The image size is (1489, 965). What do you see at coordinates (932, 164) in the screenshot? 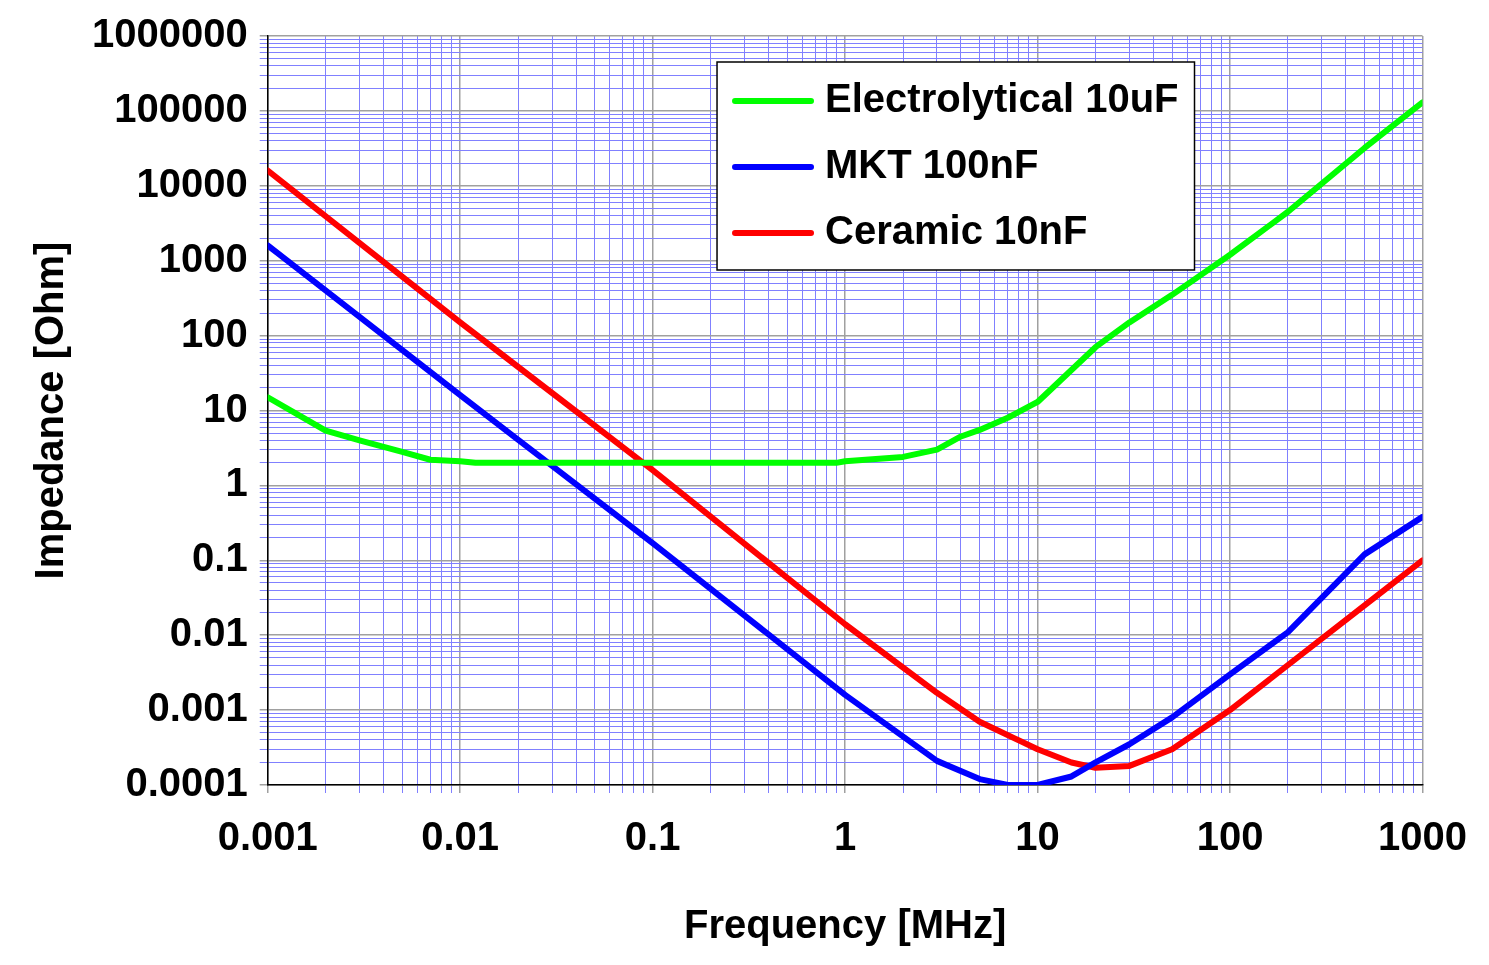
I see `legend-label: MKT 100nF` at bounding box center [932, 164].